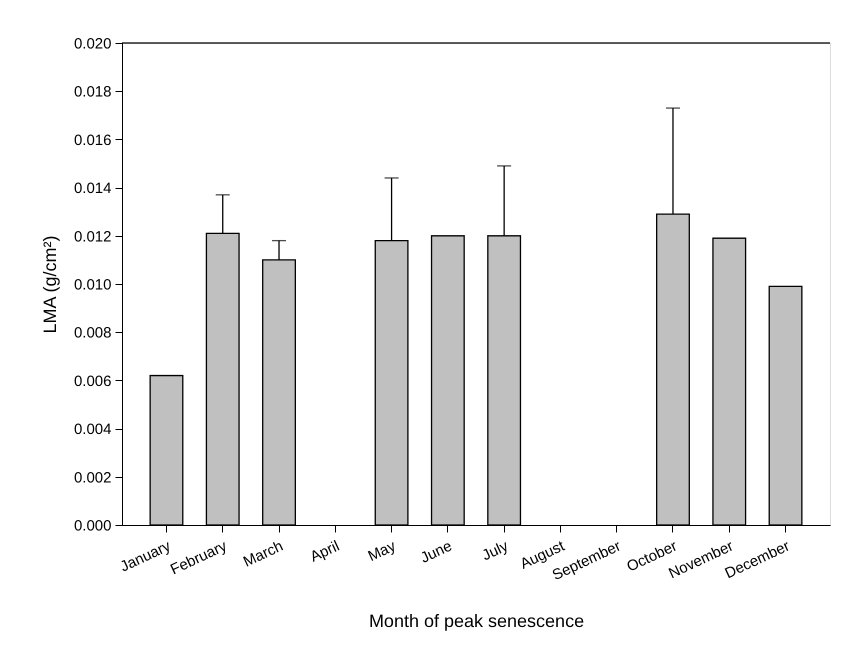  I want to click on x-tick-label: July, so click(496, 550).